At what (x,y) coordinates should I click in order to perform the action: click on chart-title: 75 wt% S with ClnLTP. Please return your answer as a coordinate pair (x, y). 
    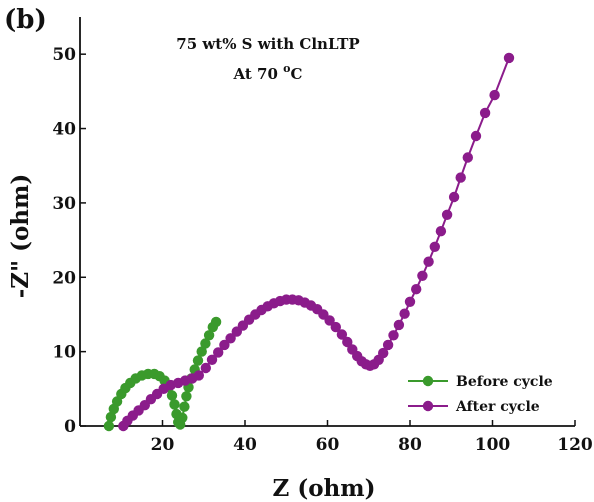
    Looking at the image, I should click on (267, 44).